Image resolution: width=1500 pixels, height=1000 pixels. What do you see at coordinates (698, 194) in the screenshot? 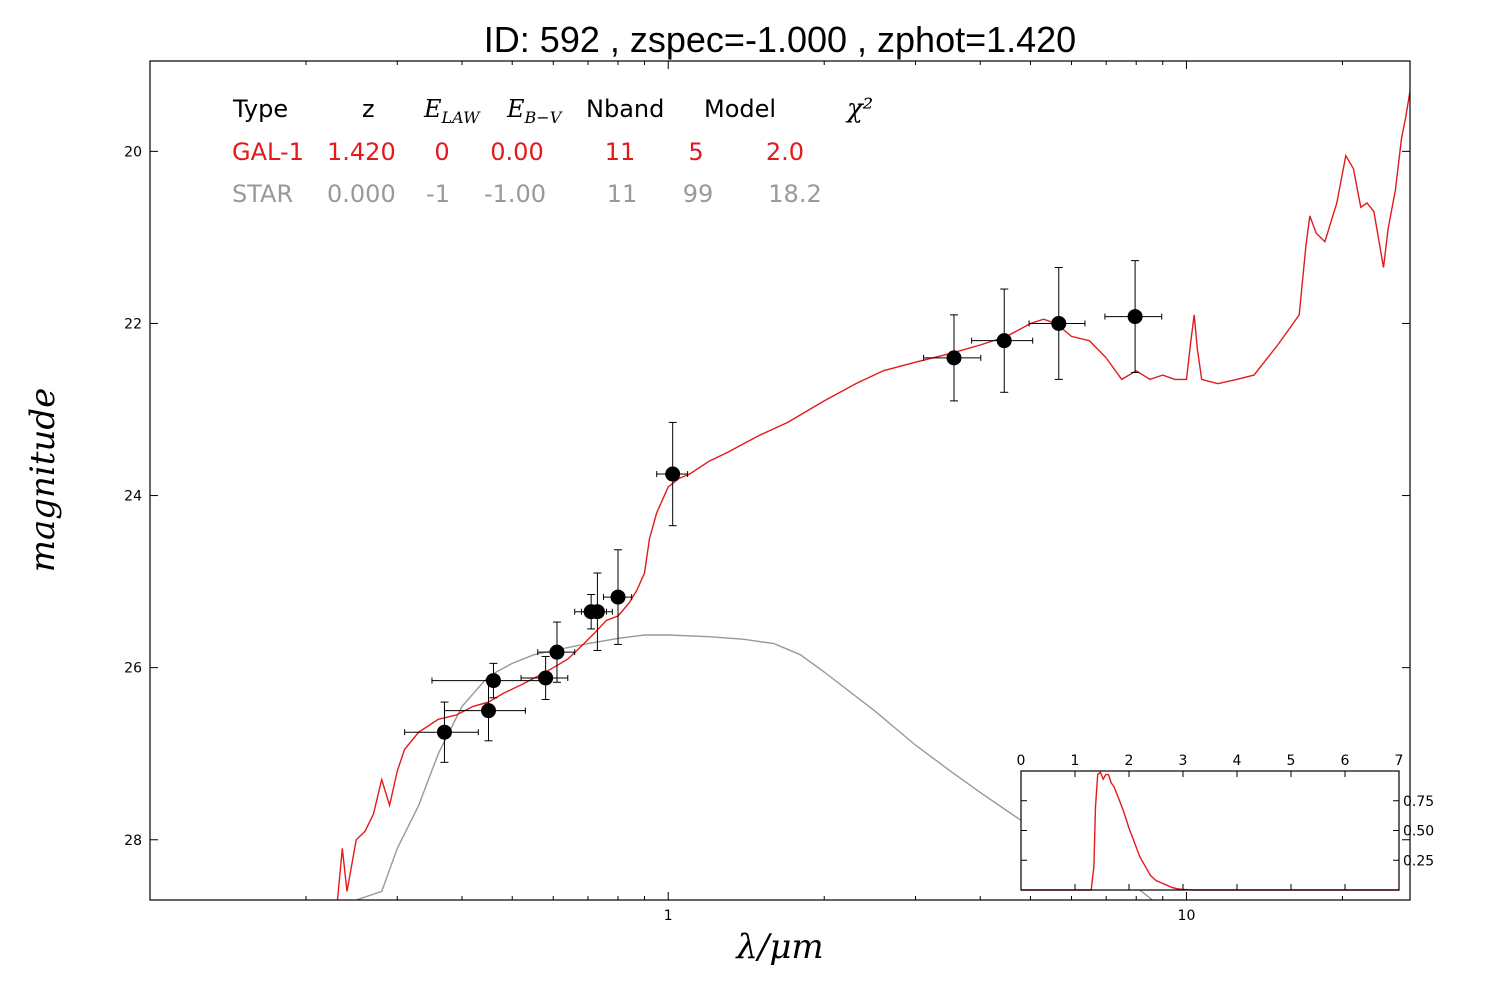
I see `legend-cell: 99` at bounding box center [698, 194].